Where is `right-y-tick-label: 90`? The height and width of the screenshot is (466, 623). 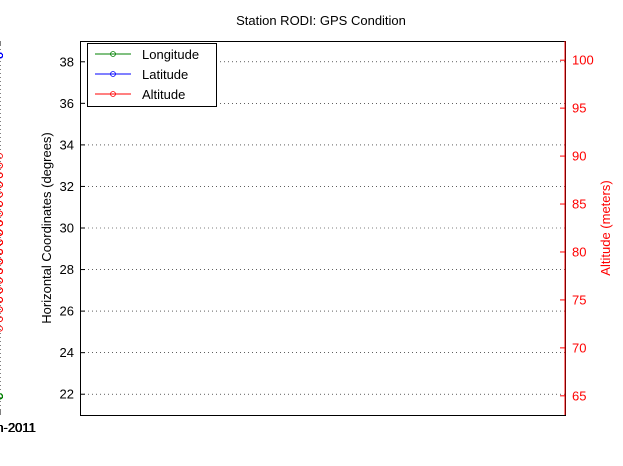 right-y-tick-label: 90 is located at coordinates (579, 156).